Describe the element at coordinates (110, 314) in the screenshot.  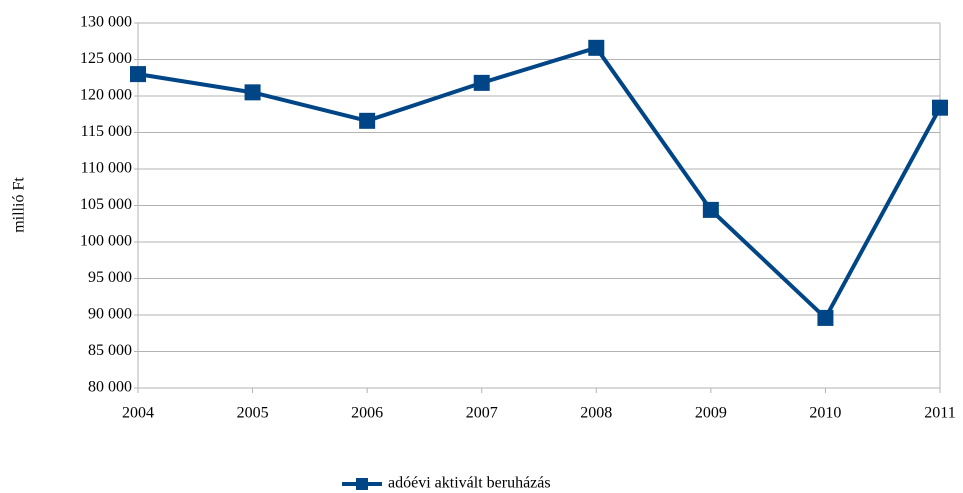
I see `y-tick-label: 90 000` at that location.